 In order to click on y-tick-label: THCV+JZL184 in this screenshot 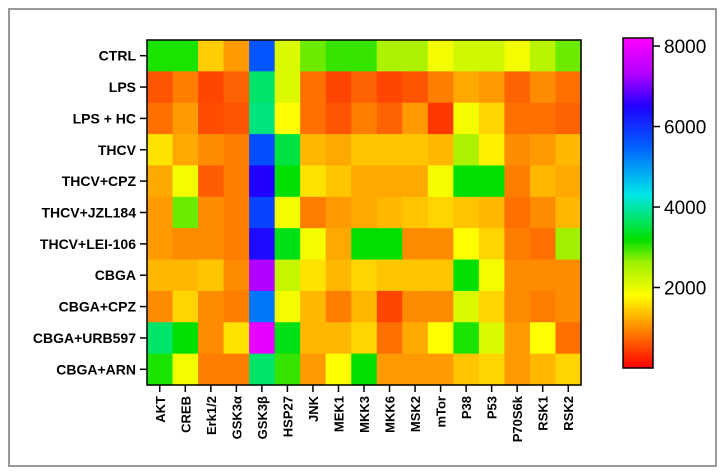, I will do `click(88, 213)`.